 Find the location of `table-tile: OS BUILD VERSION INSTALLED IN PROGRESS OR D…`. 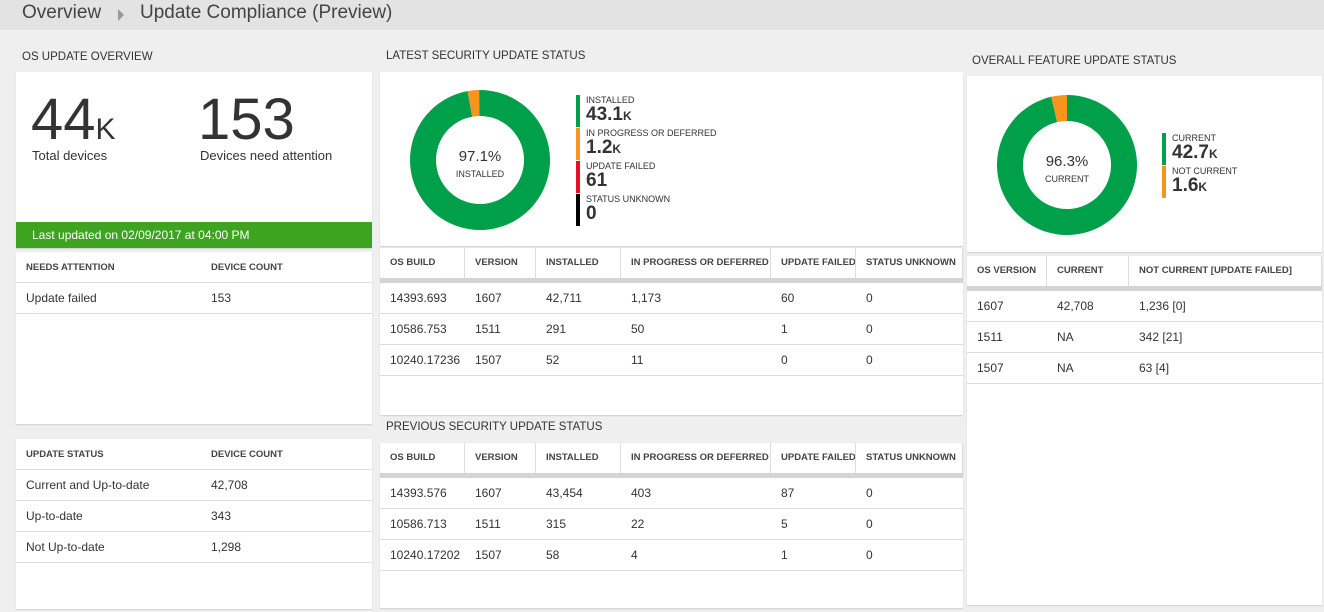

table-tile: OS BUILD VERSION INSTALLED IN PROGRESS OR D… is located at coordinates (671, 331).